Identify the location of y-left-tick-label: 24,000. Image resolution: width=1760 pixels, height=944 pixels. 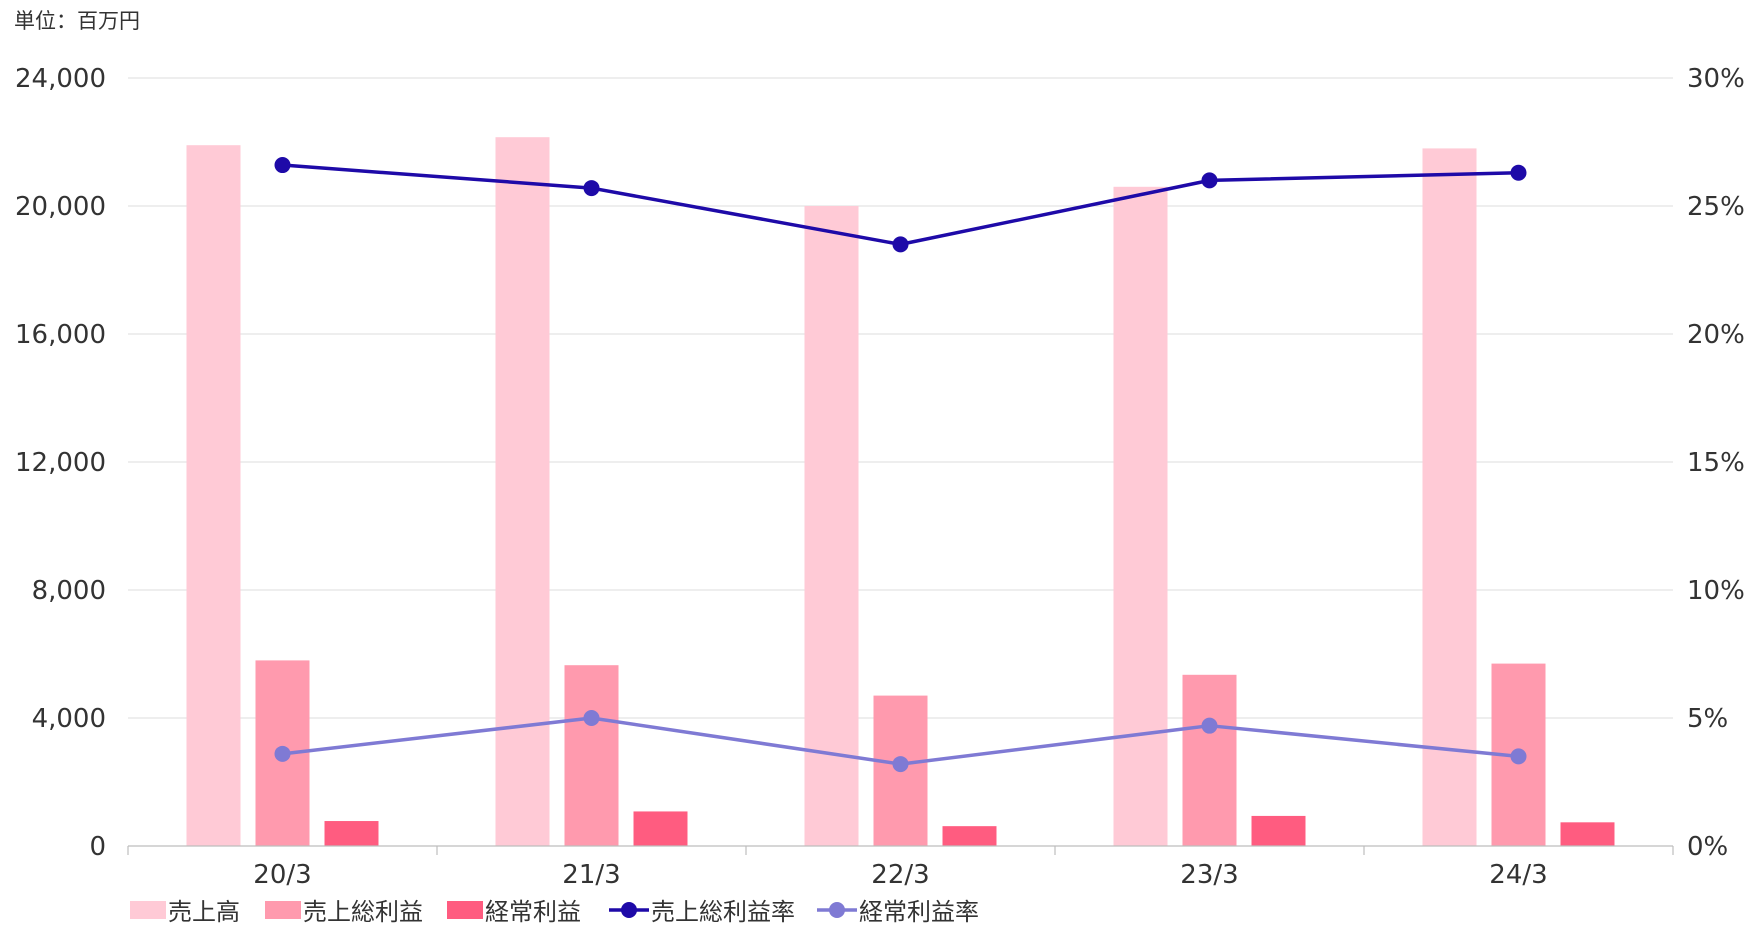
(60, 79).